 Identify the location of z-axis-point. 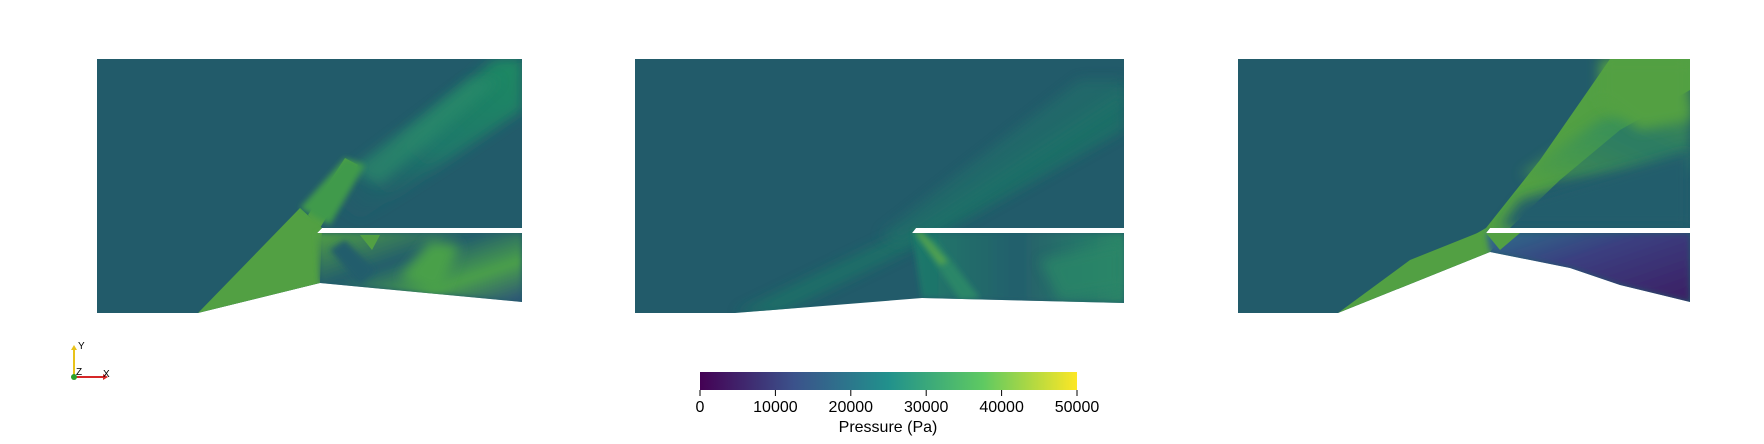
(74, 377).